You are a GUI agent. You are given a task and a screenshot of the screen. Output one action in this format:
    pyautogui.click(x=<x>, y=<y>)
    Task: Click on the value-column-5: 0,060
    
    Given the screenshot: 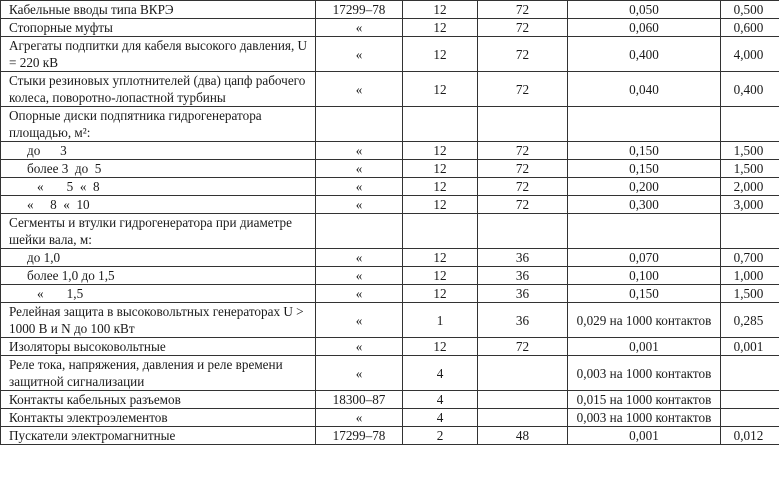 What is the action you would take?
    pyautogui.click(x=644, y=27)
    